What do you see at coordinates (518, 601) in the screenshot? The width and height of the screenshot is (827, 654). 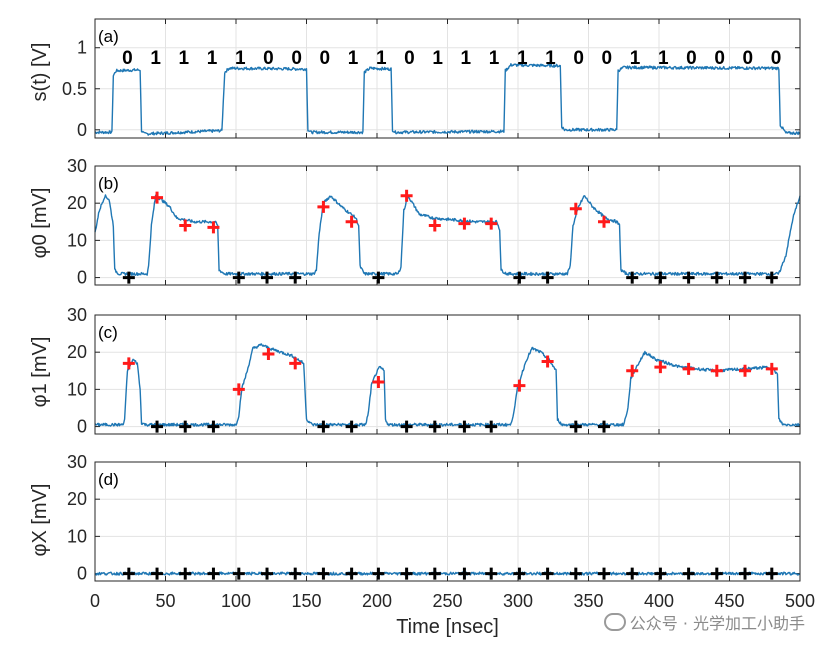 I see `x-tick-label: 300` at bounding box center [518, 601].